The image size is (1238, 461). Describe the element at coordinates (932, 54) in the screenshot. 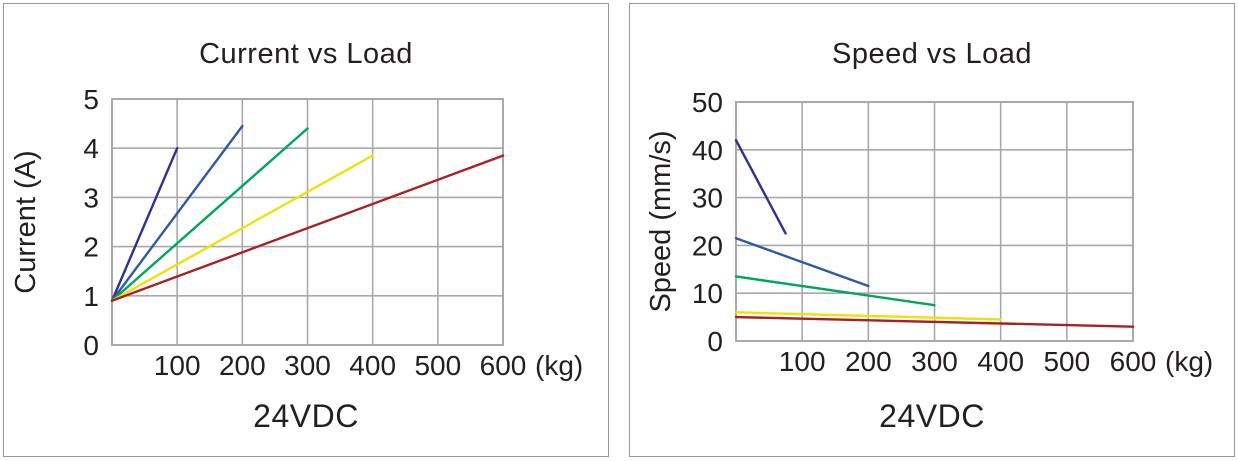

I see `chart-title-speed: Speed vs Load` at that location.